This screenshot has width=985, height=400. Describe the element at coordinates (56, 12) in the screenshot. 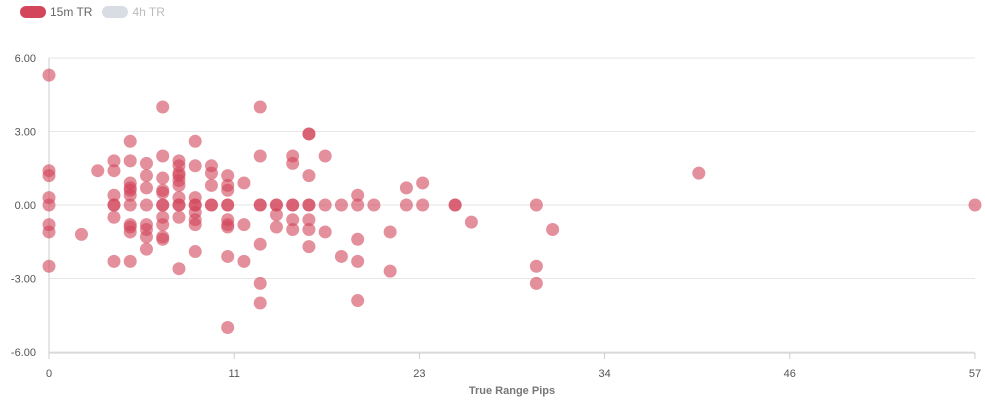

I see `legend-item-15m-tr: 15m TR` at that location.